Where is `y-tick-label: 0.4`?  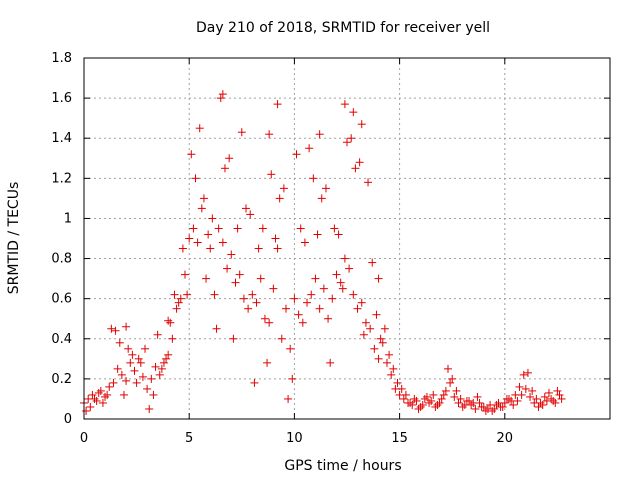
y-tick-label: 0.4 is located at coordinates (61, 339).